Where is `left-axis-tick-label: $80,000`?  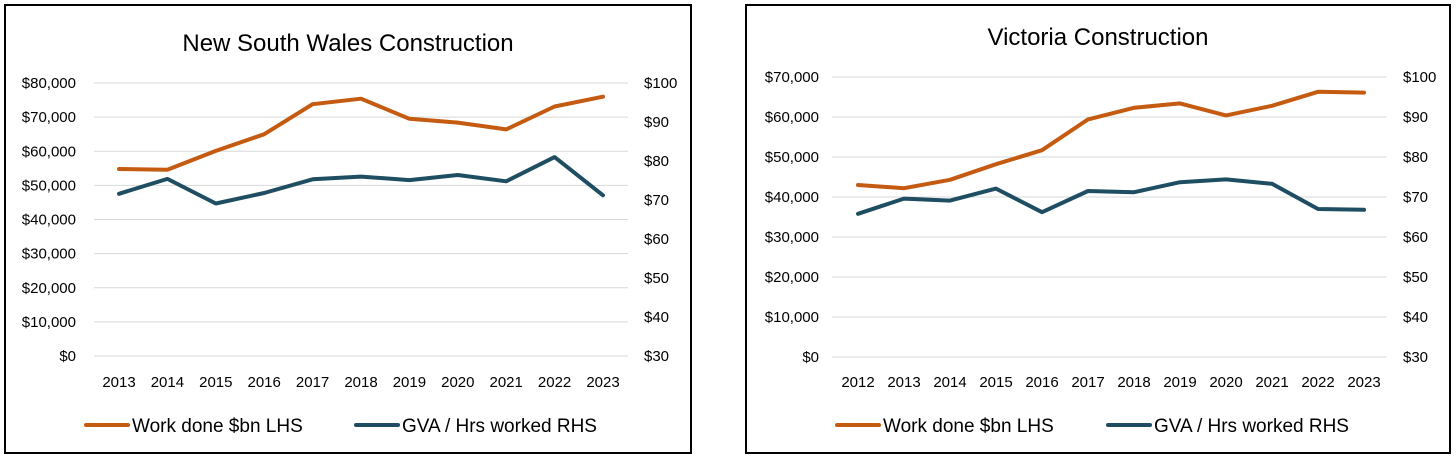
left-axis-tick-label: $80,000 is located at coordinates (49, 83).